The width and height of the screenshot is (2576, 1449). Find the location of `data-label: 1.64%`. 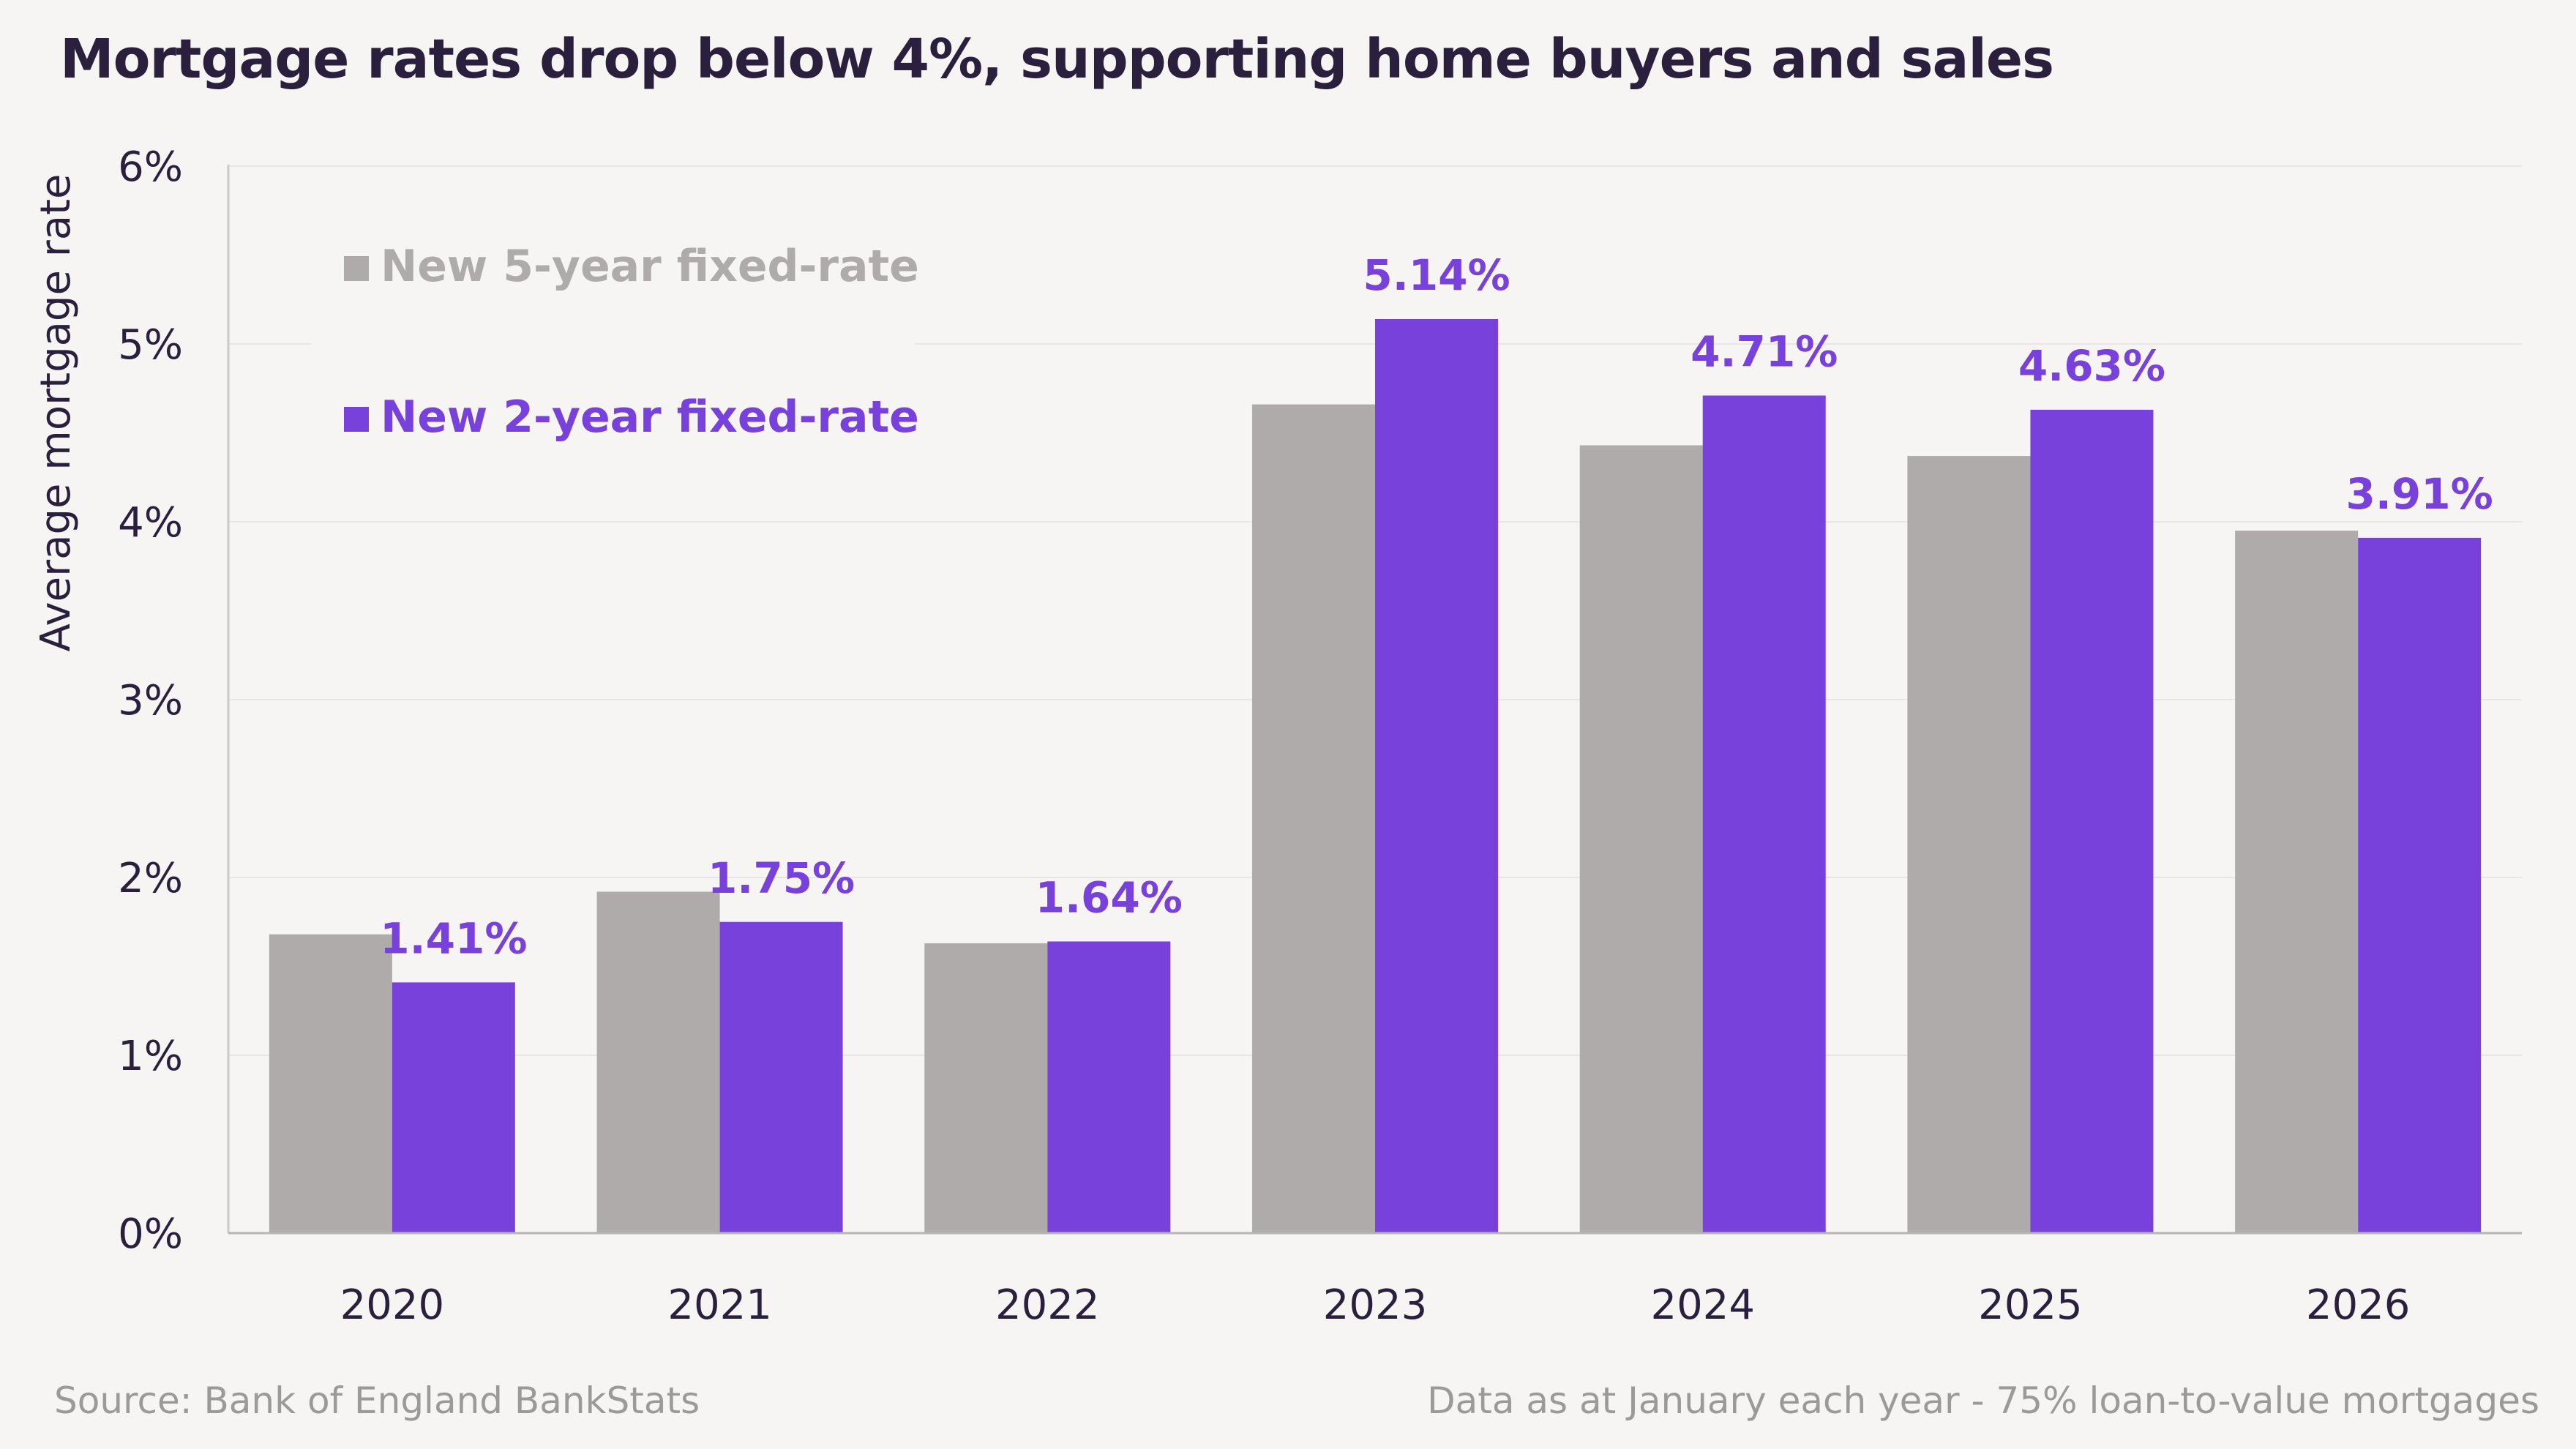

data-label: 1.64% is located at coordinates (1109, 897).